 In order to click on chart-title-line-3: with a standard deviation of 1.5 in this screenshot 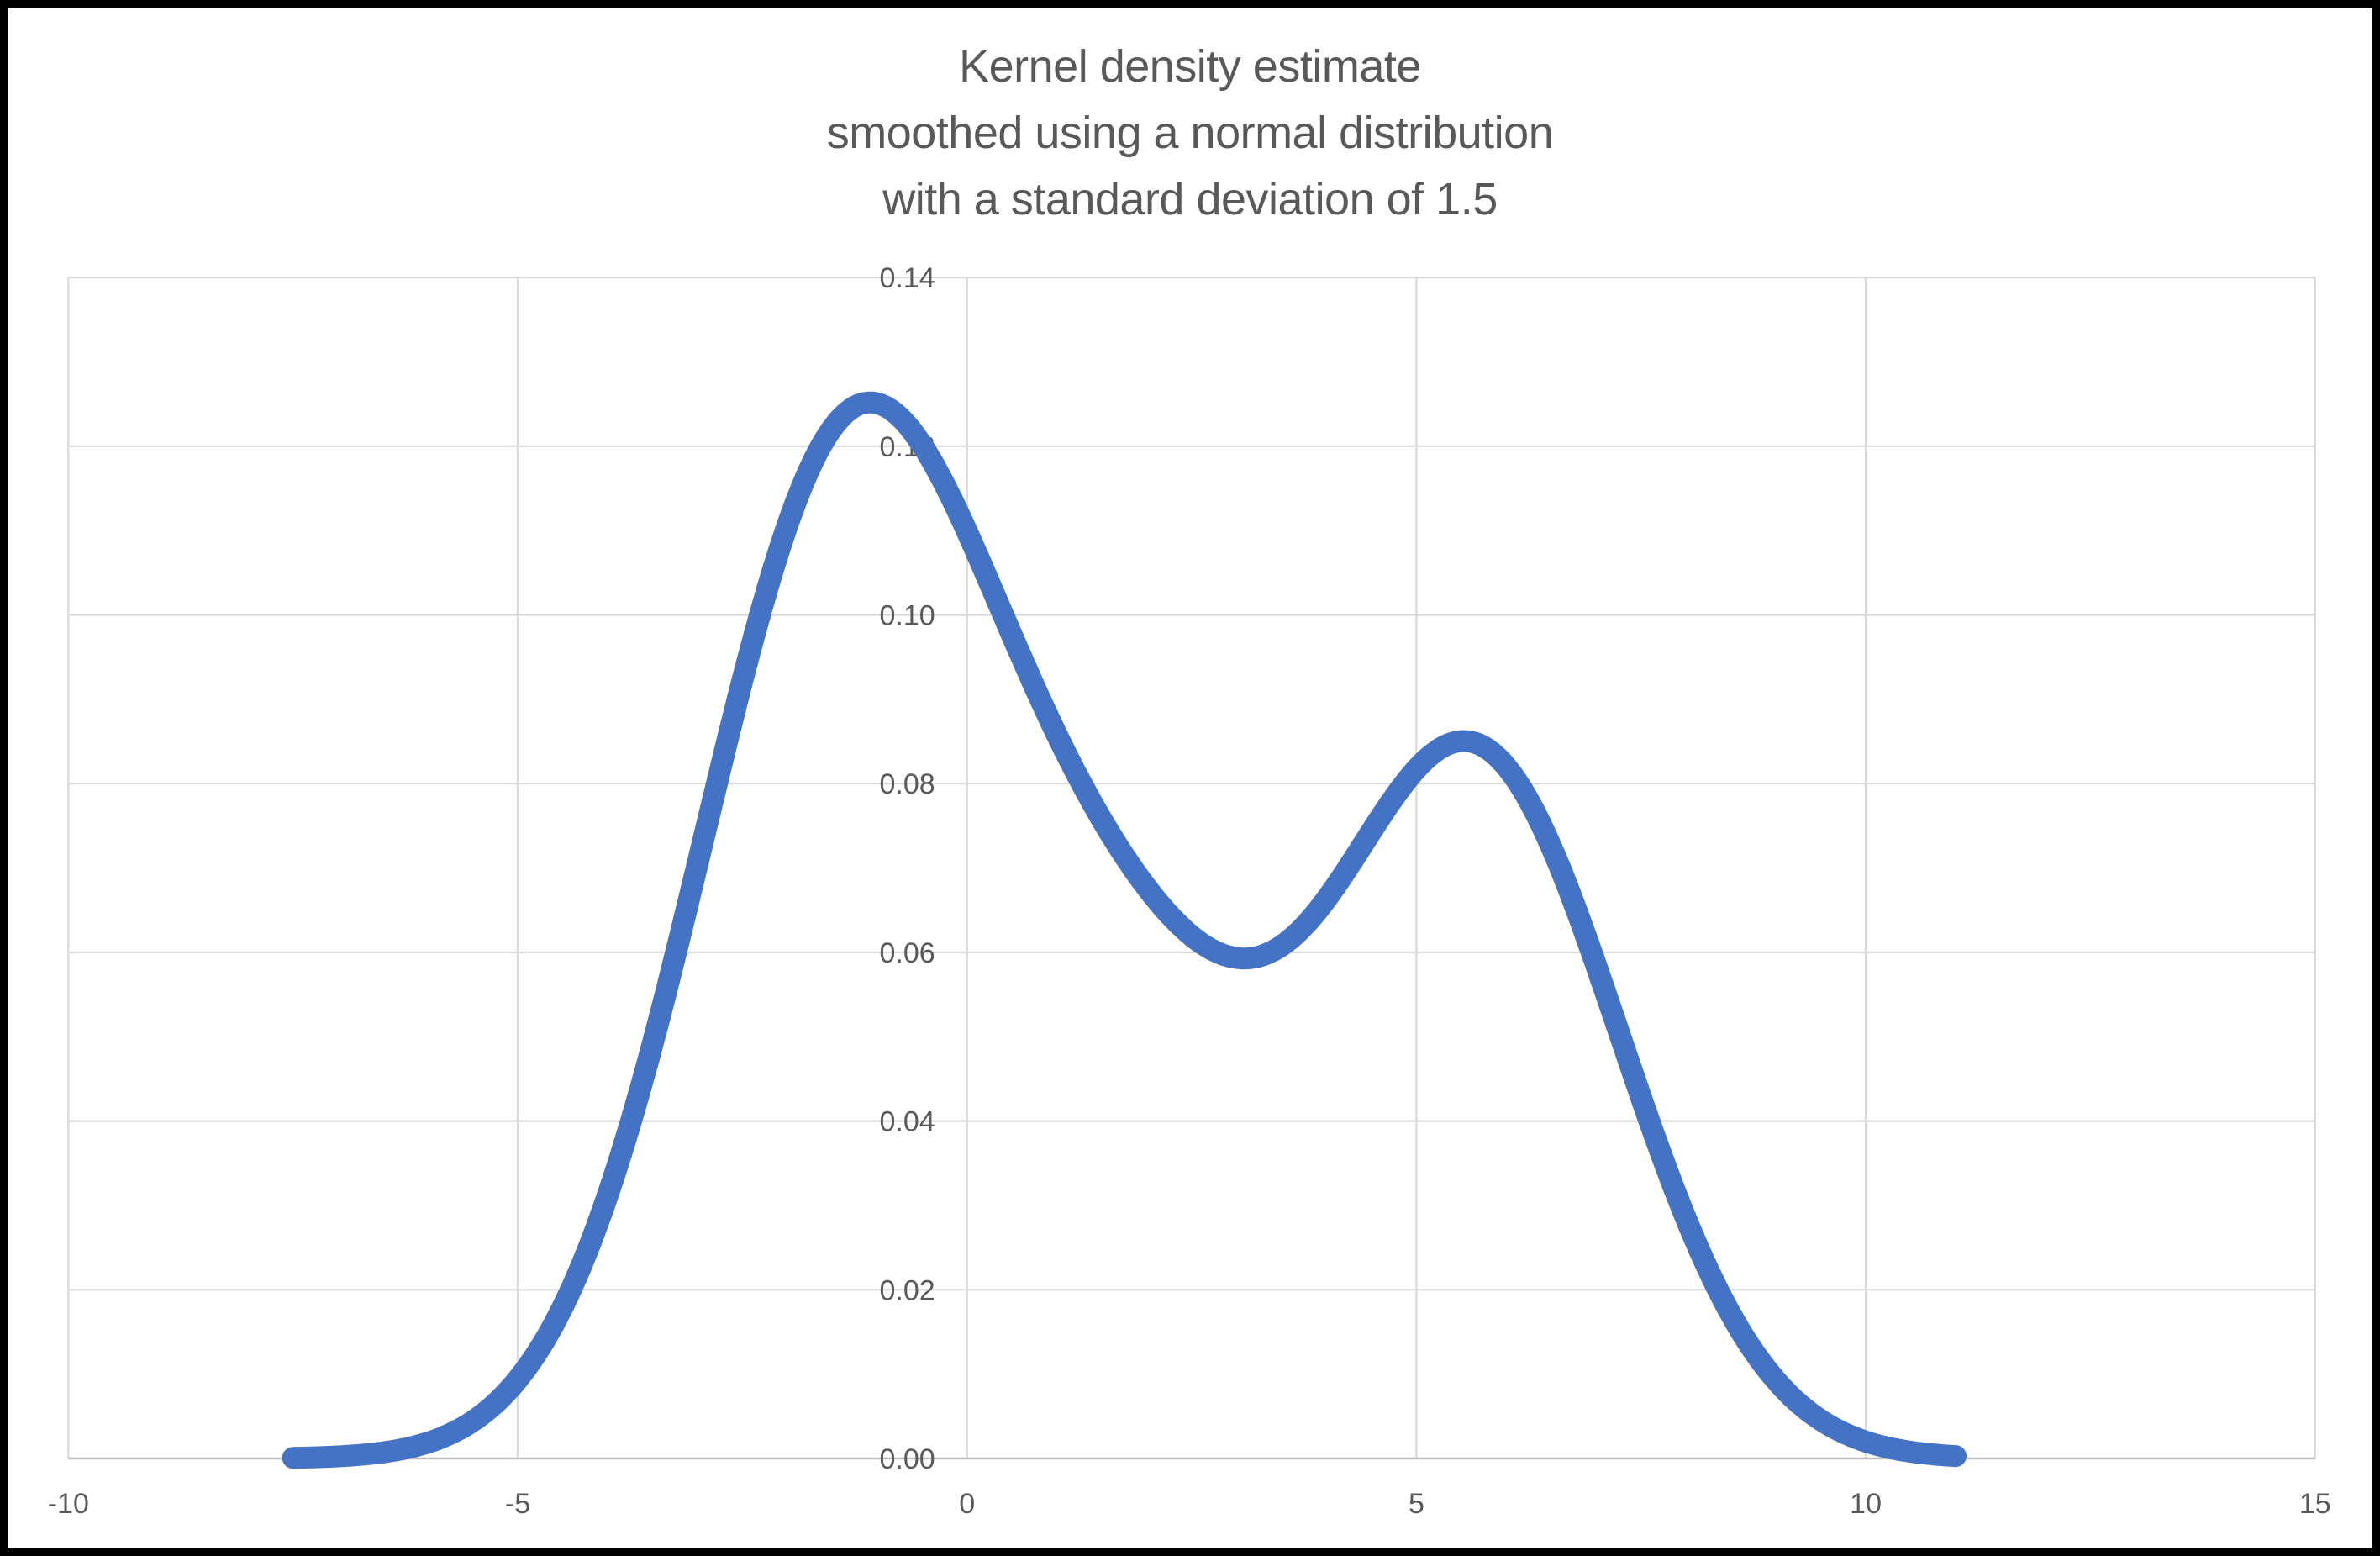, I will do `click(1190, 199)`.